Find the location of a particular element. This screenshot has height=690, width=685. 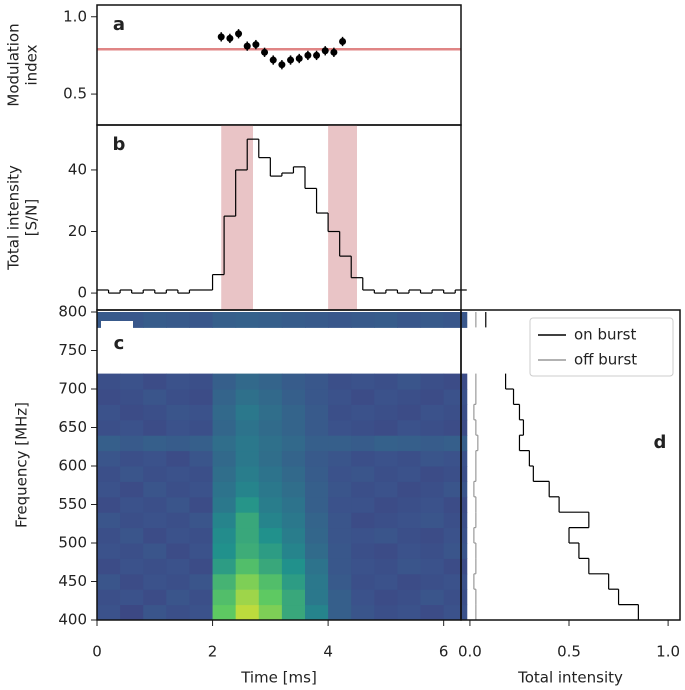

shaded-region is located at coordinates (237, 217).